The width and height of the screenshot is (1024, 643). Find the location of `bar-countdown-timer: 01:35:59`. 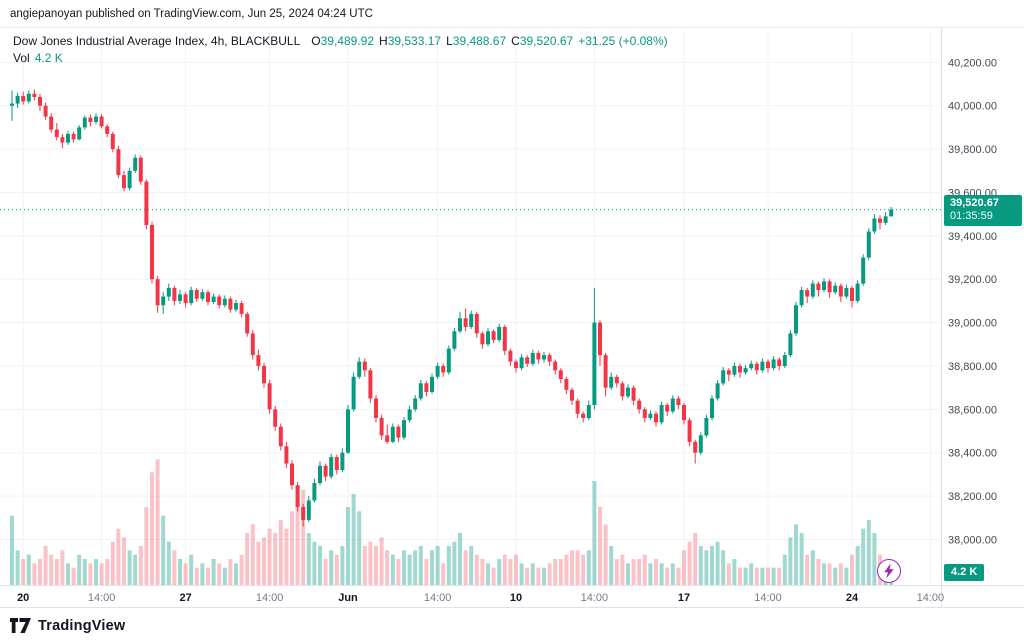

bar-countdown-timer: 01:35:59 is located at coordinates (971, 215).